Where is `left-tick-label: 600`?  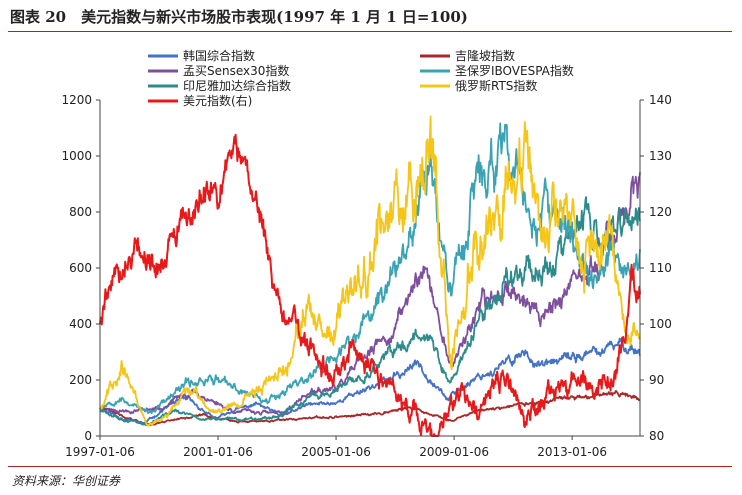
left-tick-label: 600 is located at coordinates (80, 268).